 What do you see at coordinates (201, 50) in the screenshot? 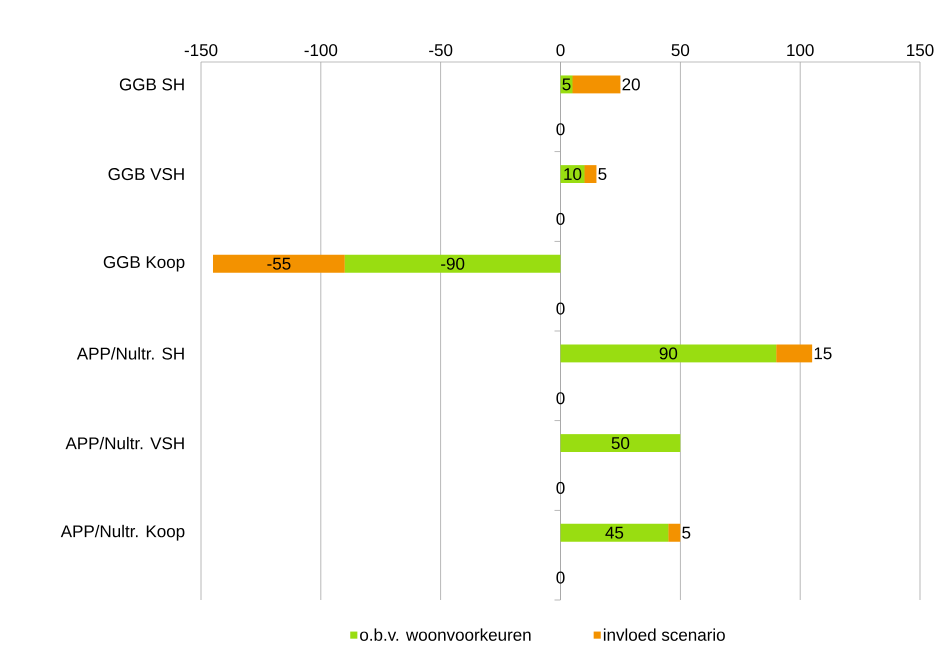
I see `x-tick-label: -150` at bounding box center [201, 50].